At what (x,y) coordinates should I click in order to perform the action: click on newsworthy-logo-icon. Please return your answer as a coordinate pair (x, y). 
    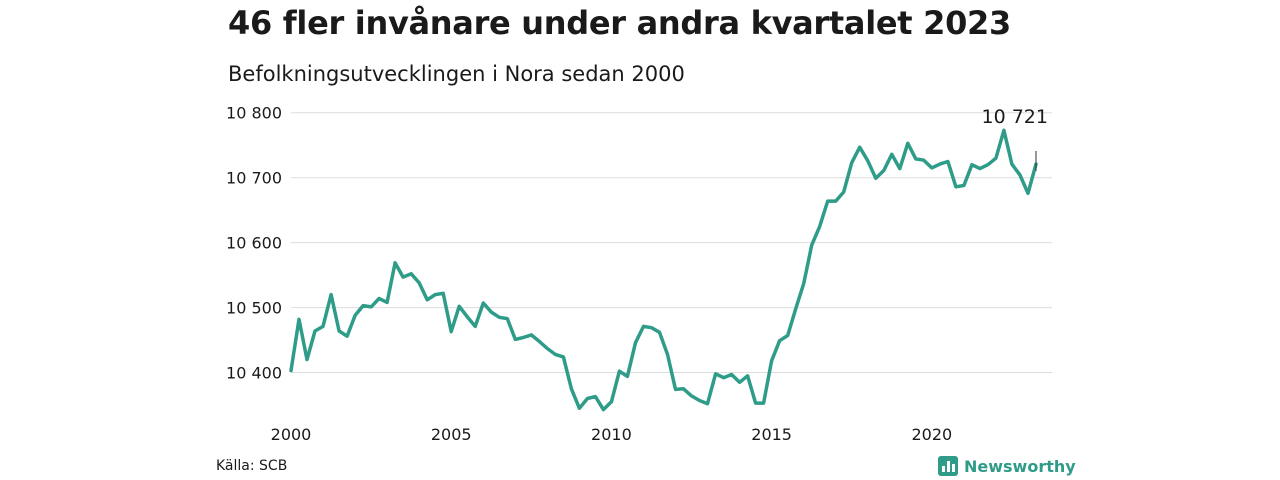
    Looking at the image, I should click on (948, 466).